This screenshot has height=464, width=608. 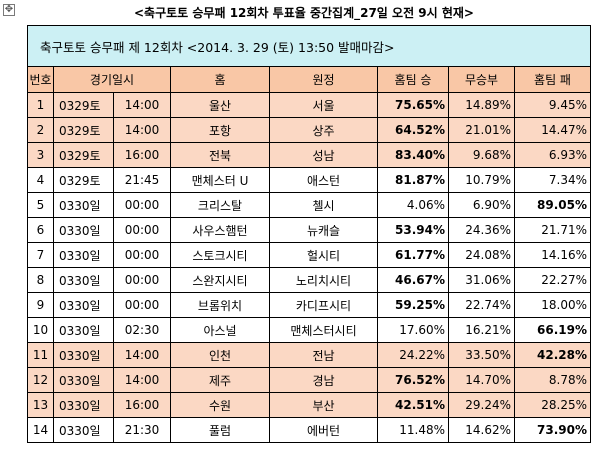 What do you see at coordinates (323, 230) in the screenshot?
I see `cell-away: 뉴캐슬` at bounding box center [323, 230].